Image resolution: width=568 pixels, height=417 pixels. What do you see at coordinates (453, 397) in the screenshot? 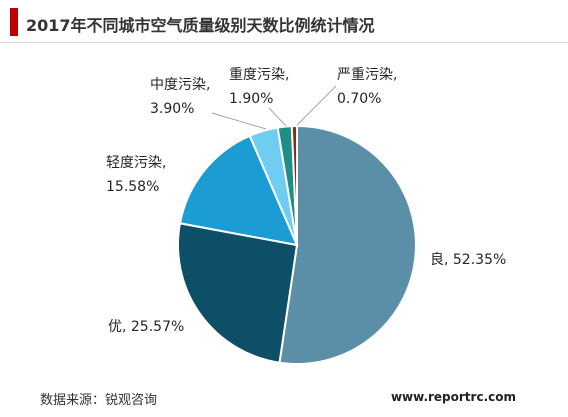
I see `website-url: www.reportrc.com` at bounding box center [453, 397].